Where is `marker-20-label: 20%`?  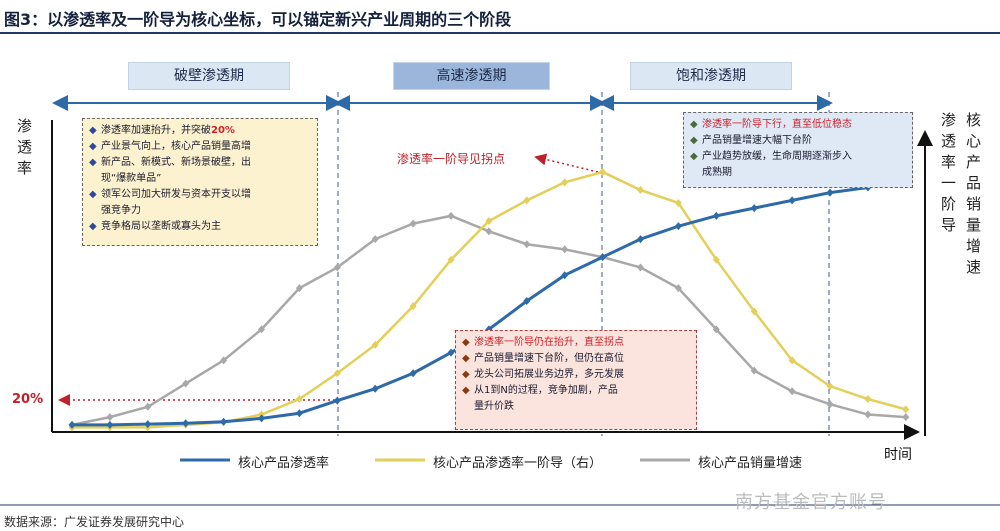 marker-20-label: 20% is located at coordinates (28, 399).